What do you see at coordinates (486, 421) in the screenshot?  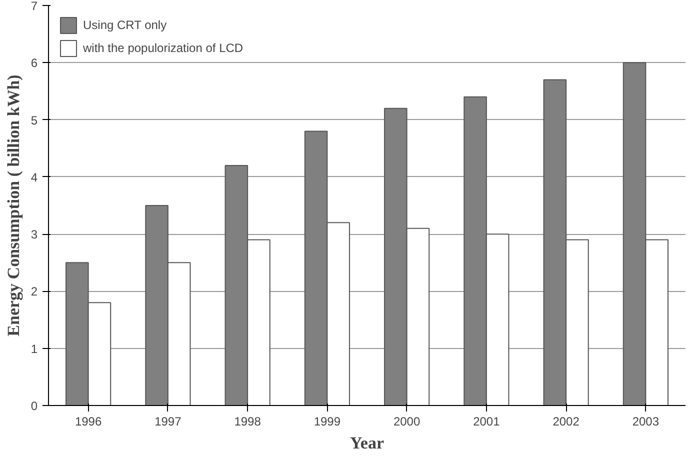 I see `x-tick-label: 2001` at bounding box center [486, 421].